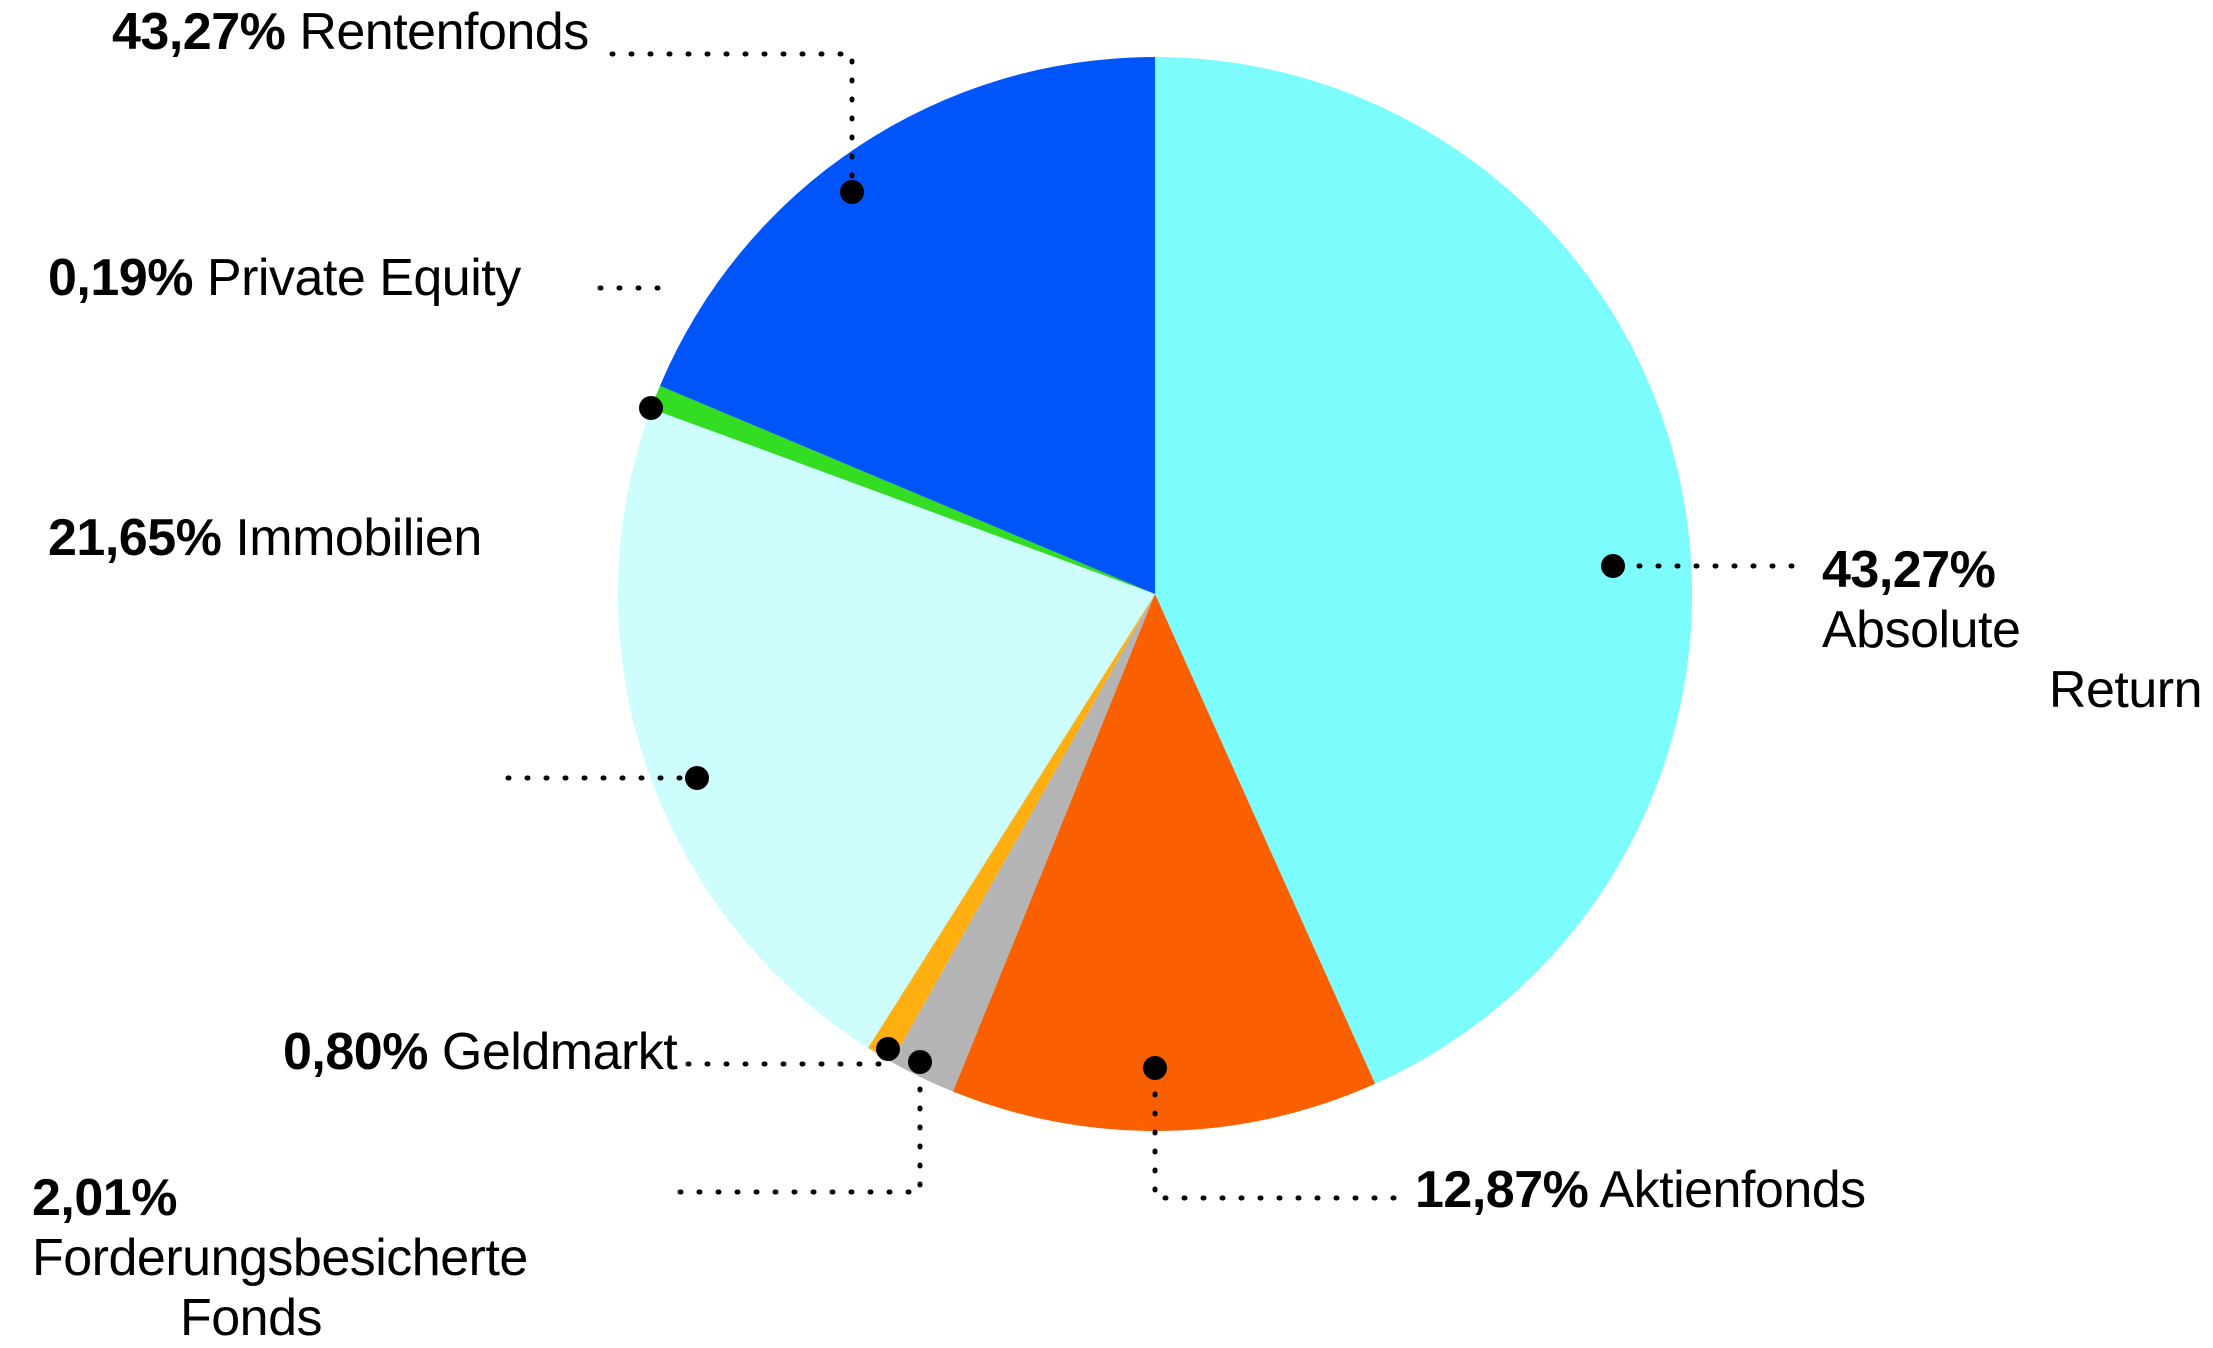 This screenshot has height=1348, width=2213. What do you see at coordinates (104, 1198) in the screenshot?
I see `pie-label-forderungsbesicherte-fonds-percent: 2,01%` at bounding box center [104, 1198].